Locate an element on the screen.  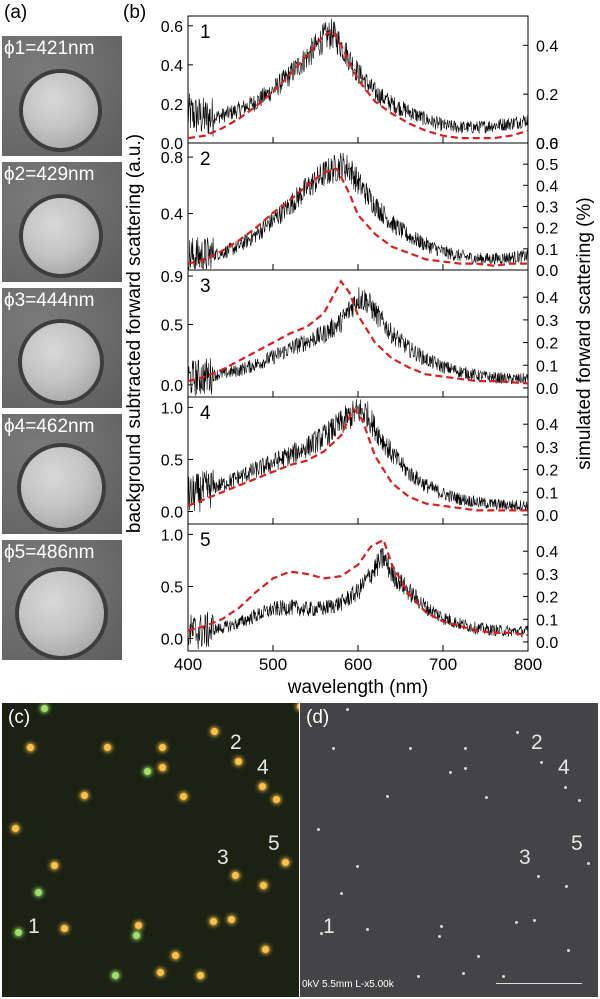
panel-number: 5 is located at coordinates (205, 540).